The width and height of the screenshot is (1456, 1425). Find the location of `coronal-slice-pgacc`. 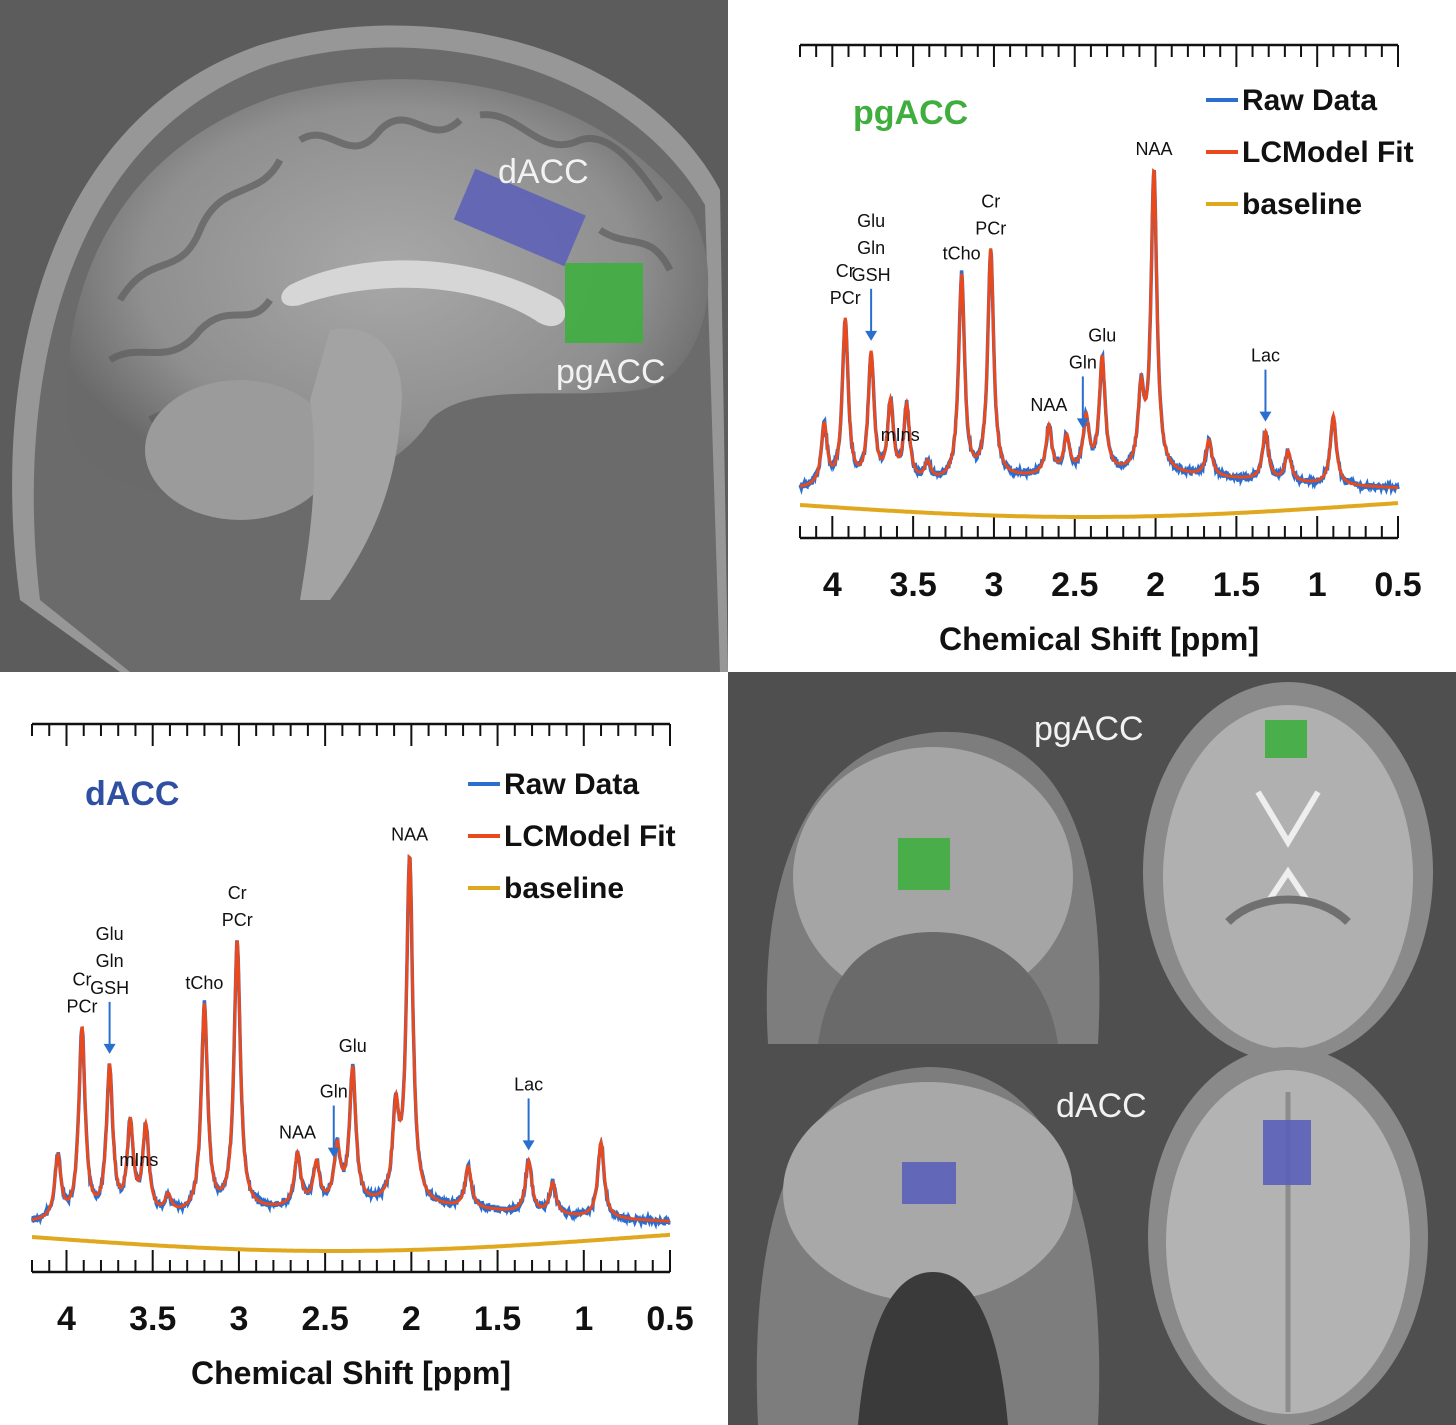

coronal-slice-pgacc is located at coordinates (933, 887).